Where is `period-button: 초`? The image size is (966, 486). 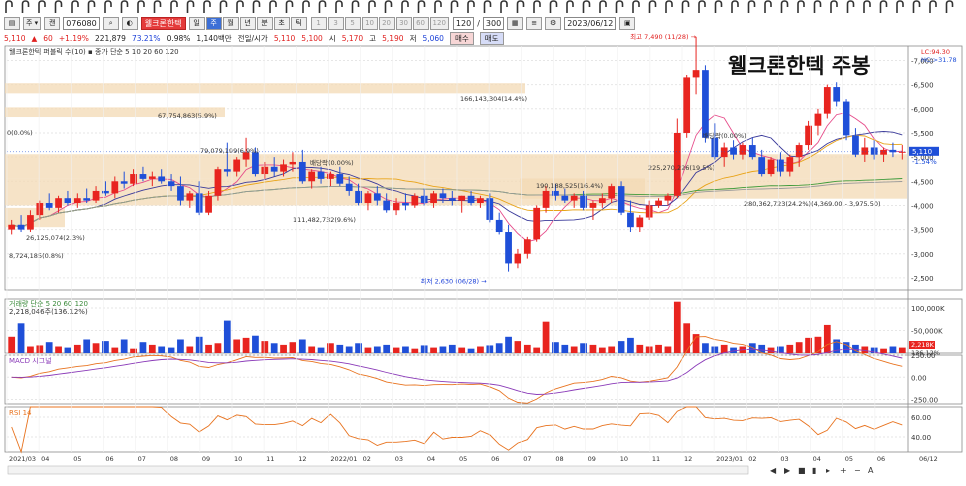 period-button: 초 is located at coordinates (281, 23).